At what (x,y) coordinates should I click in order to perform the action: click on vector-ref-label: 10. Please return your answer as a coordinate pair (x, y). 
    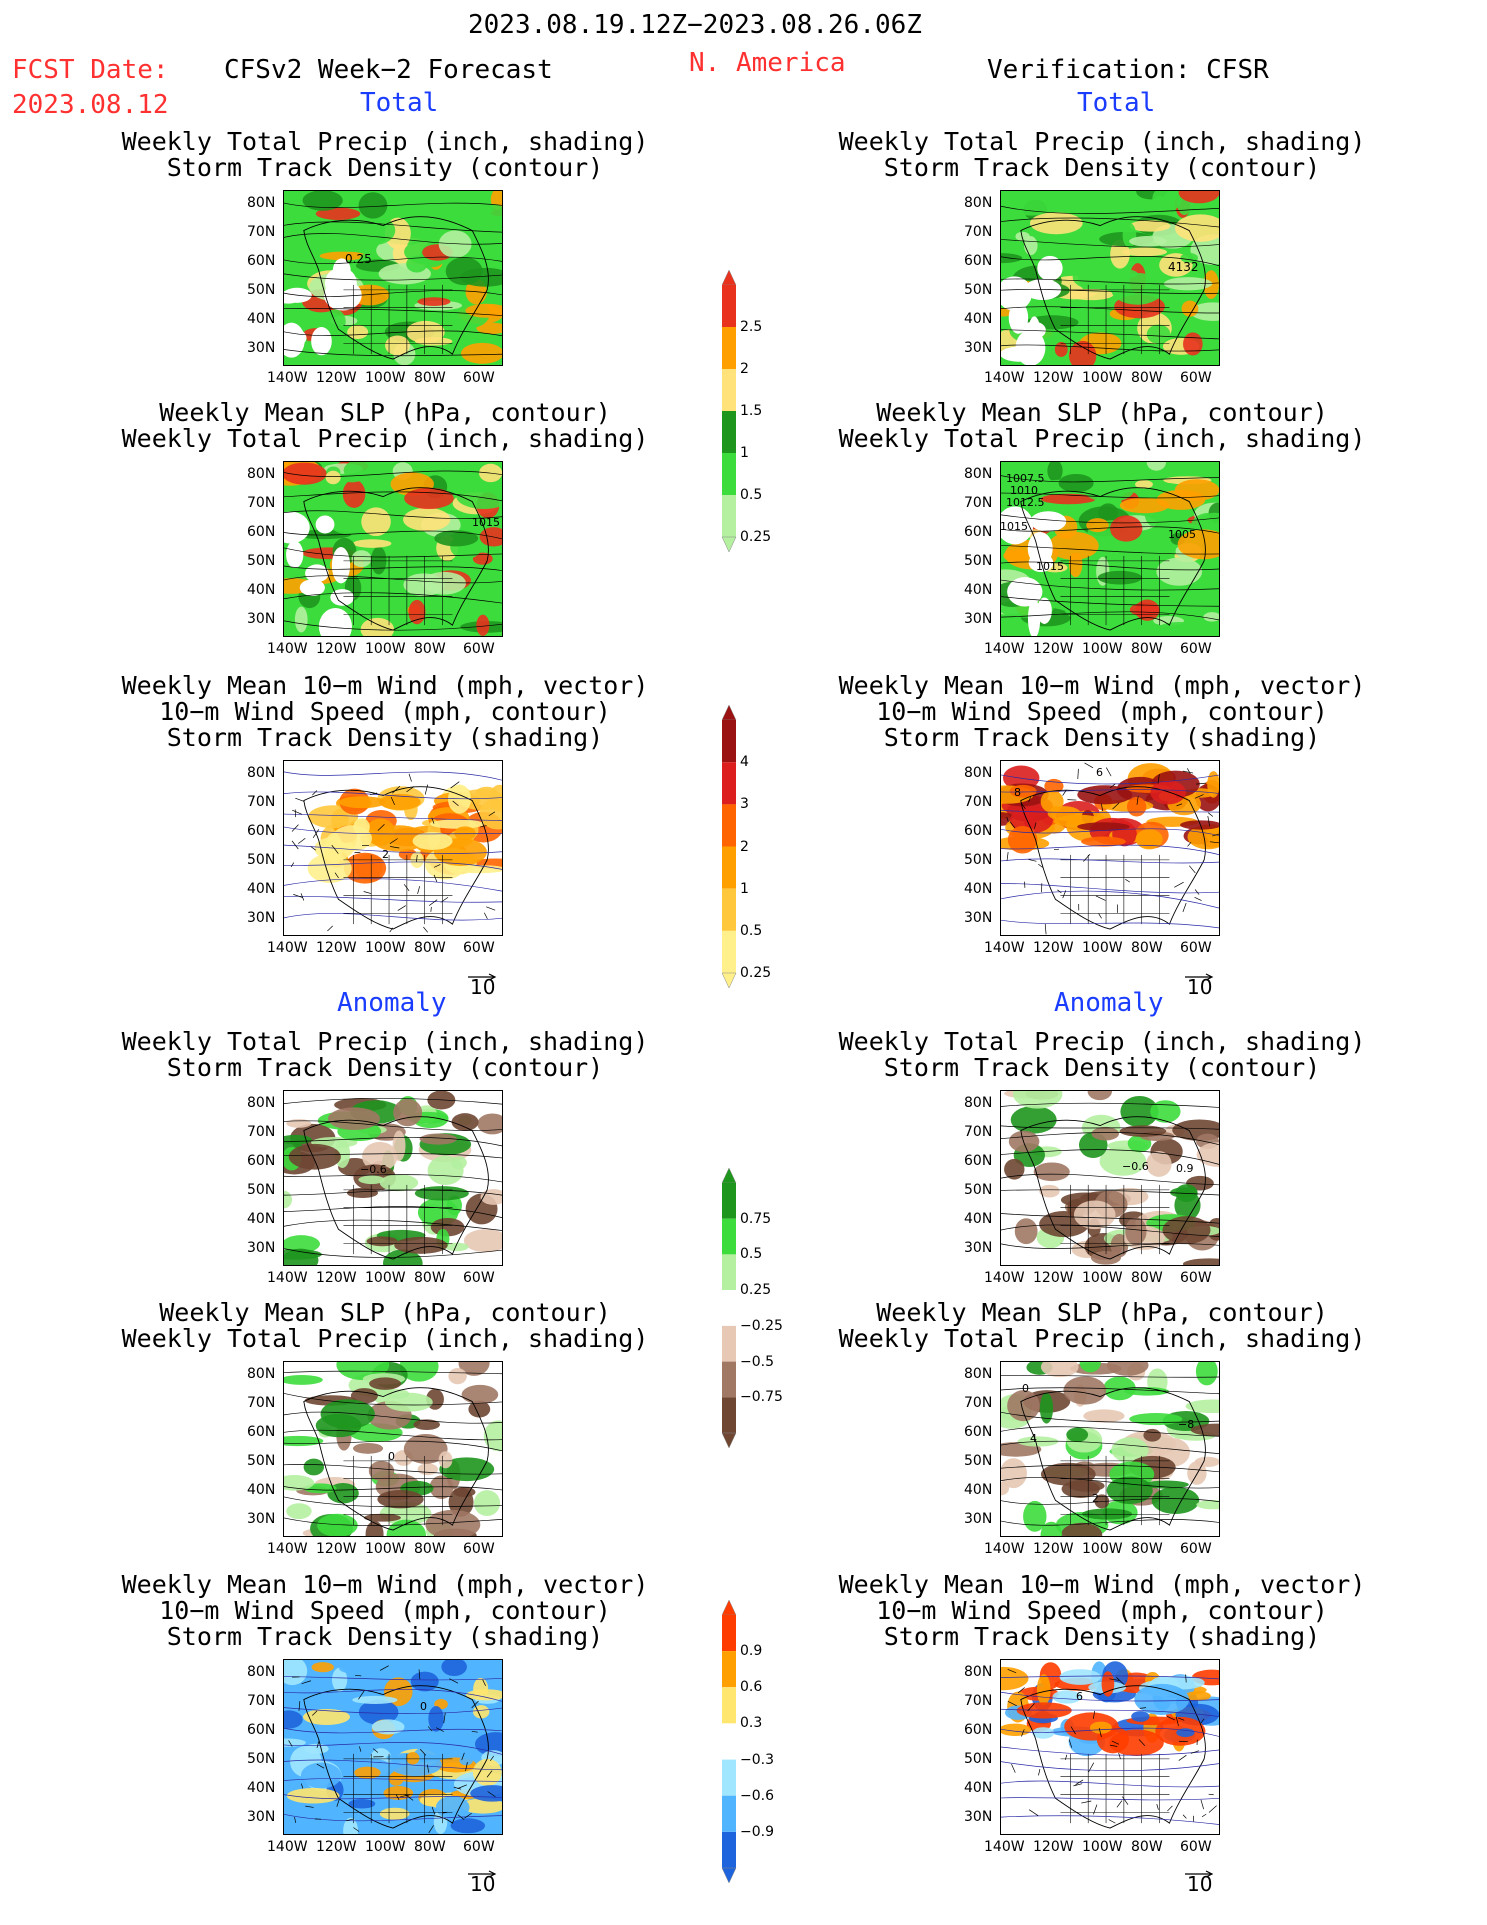
    Looking at the image, I should click on (1200, 1884).